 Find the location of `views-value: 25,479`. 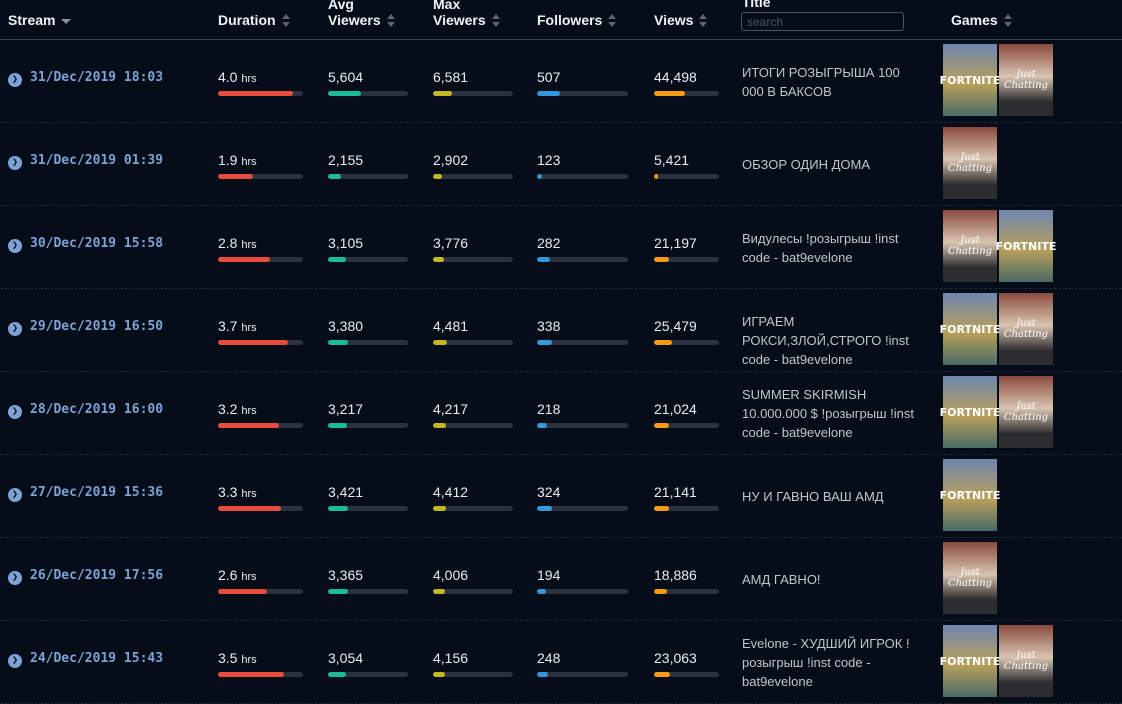

views-value: 25,479 is located at coordinates (675, 326).